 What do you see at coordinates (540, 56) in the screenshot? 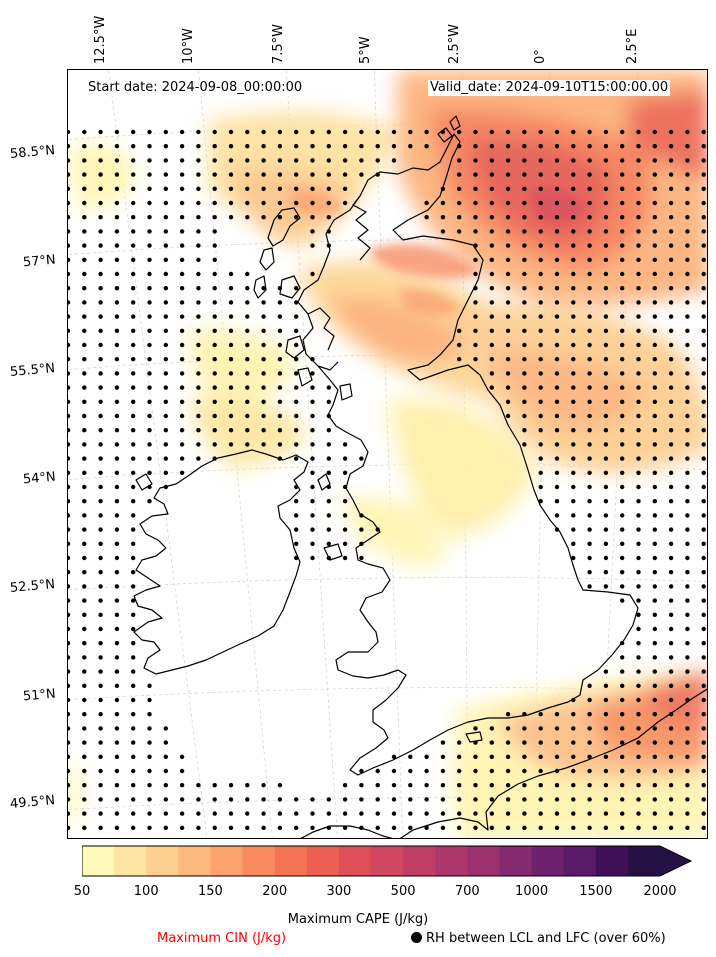
I see `lon-label-0: 0°` at bounding box center [540, 56].